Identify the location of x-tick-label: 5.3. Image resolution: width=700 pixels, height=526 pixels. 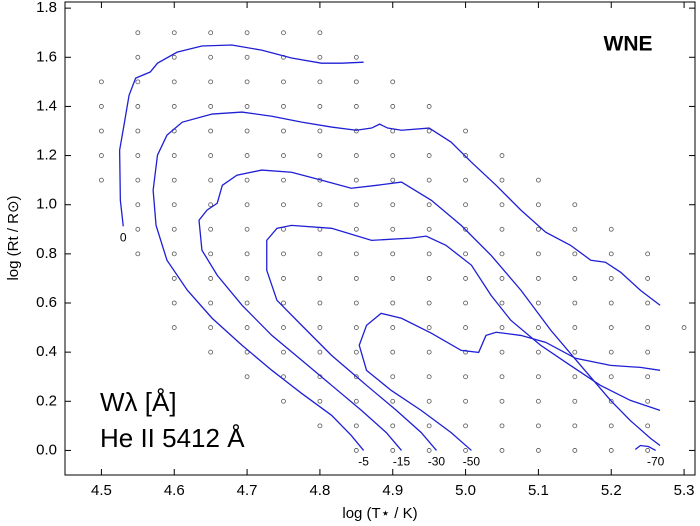
(684, 490).